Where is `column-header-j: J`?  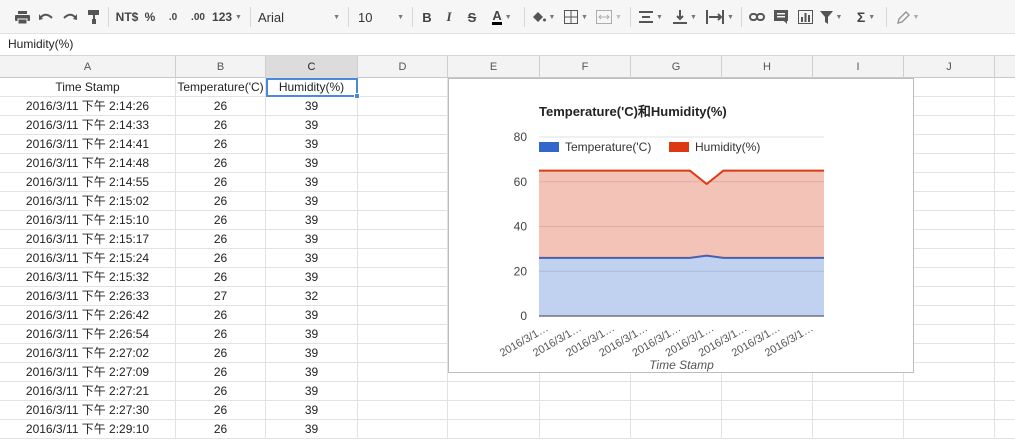
column-header-j: J is located at coordinates (949, 67).